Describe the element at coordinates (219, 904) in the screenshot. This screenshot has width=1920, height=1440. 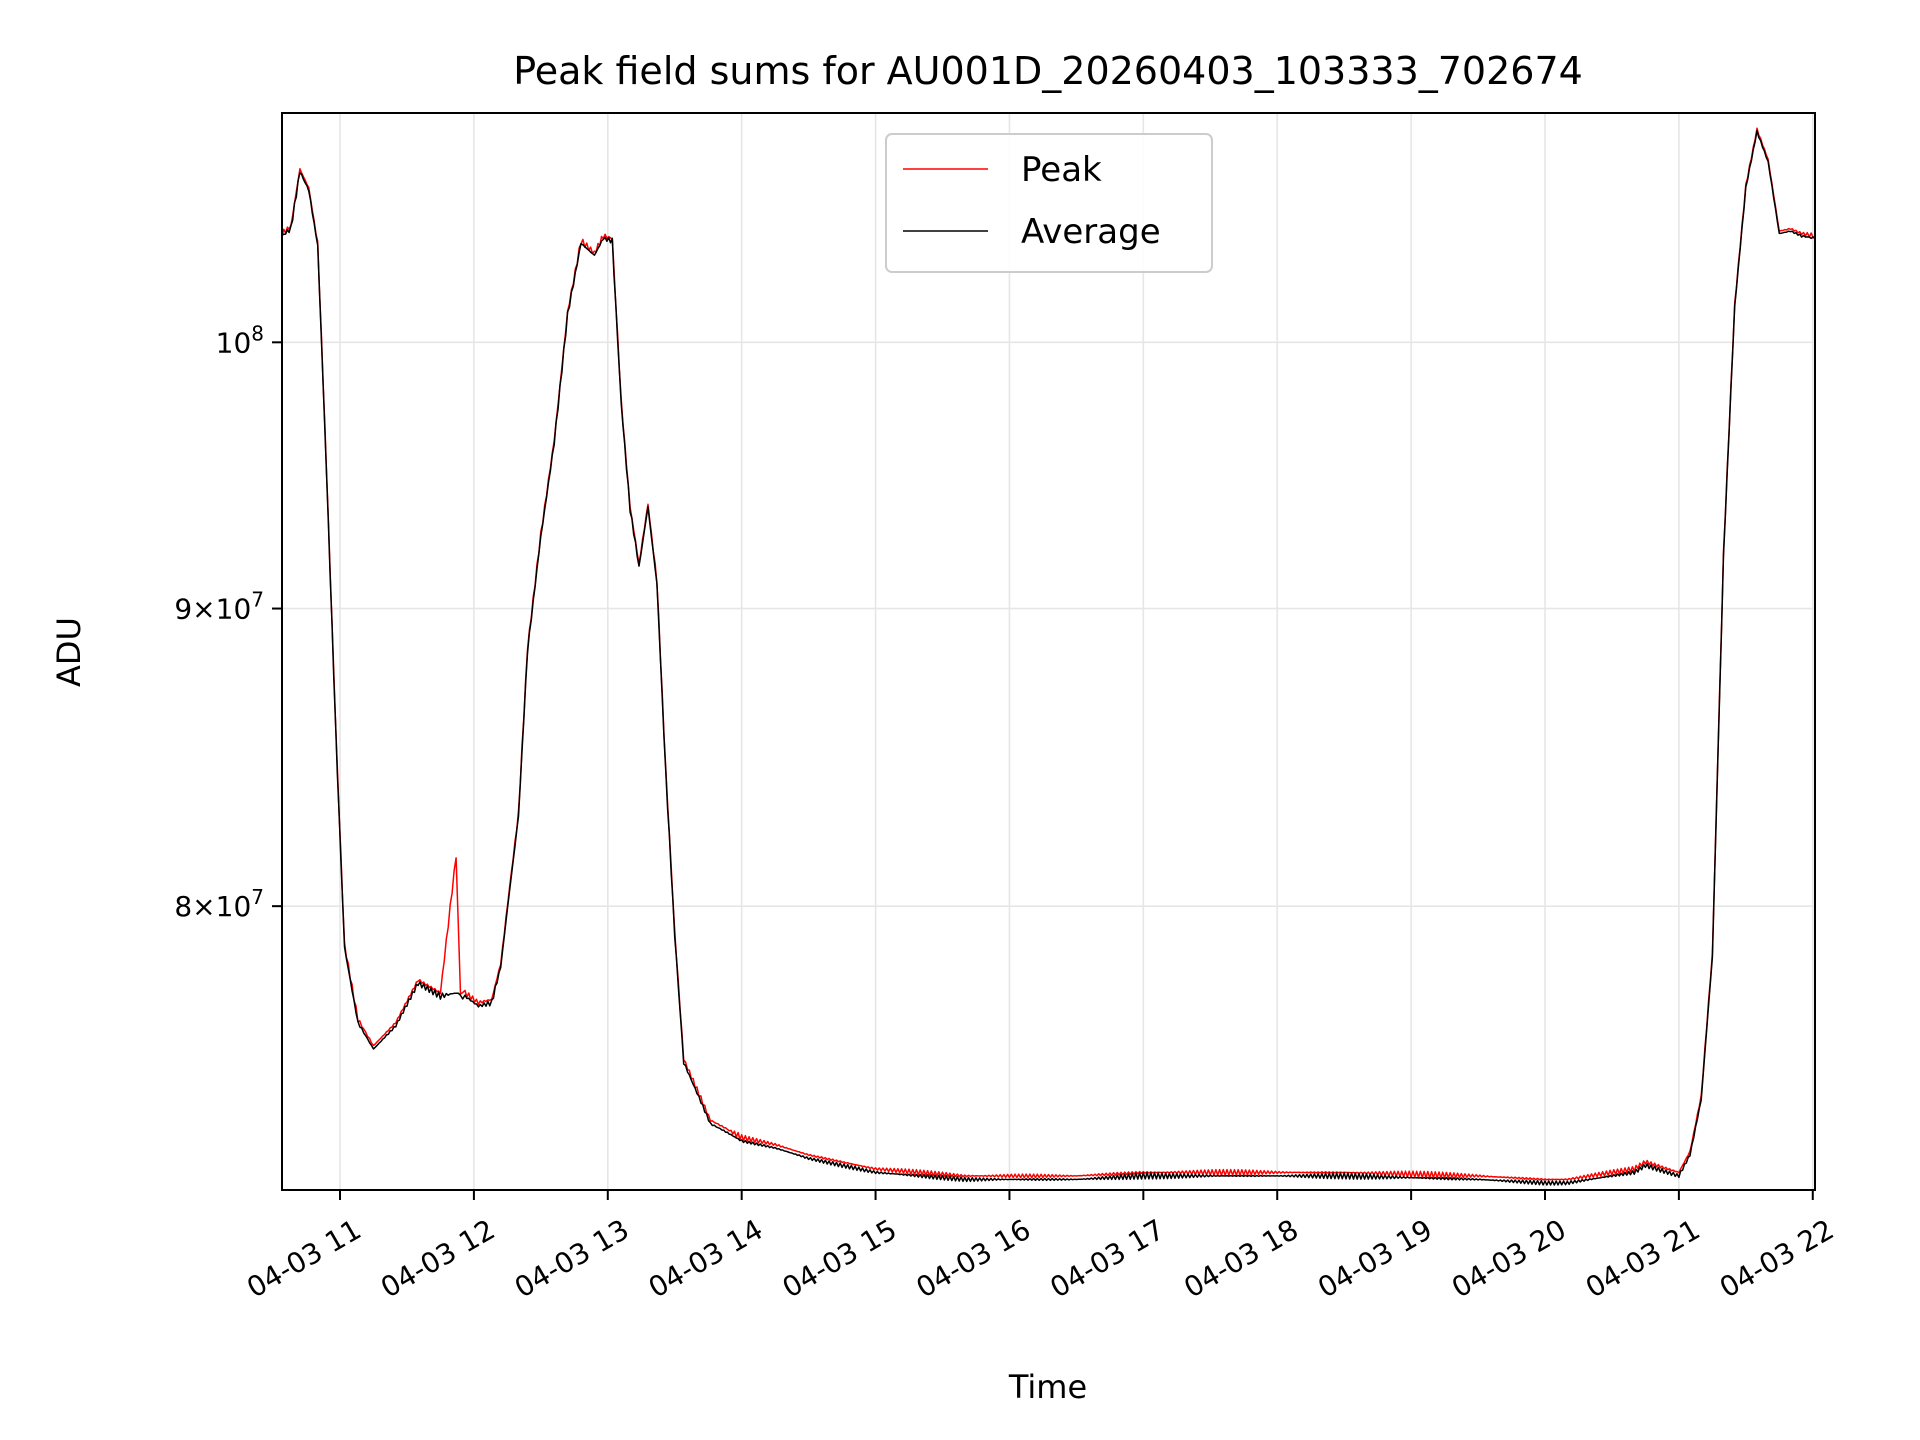
I see `y-tick-label: 8×107` at that location.